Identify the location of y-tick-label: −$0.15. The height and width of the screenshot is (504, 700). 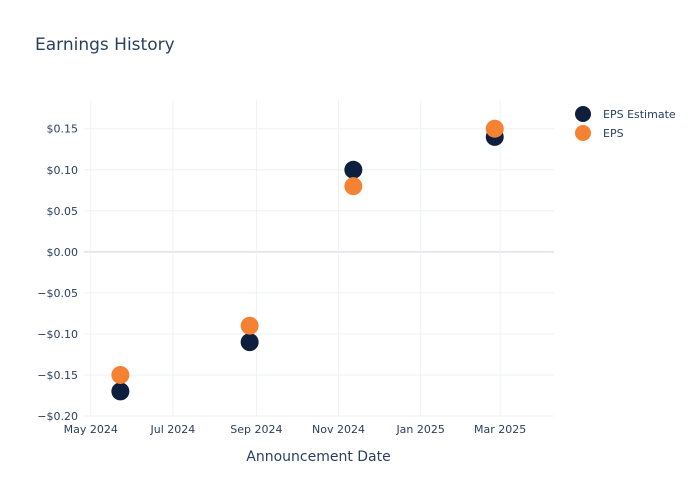
(57, 375).